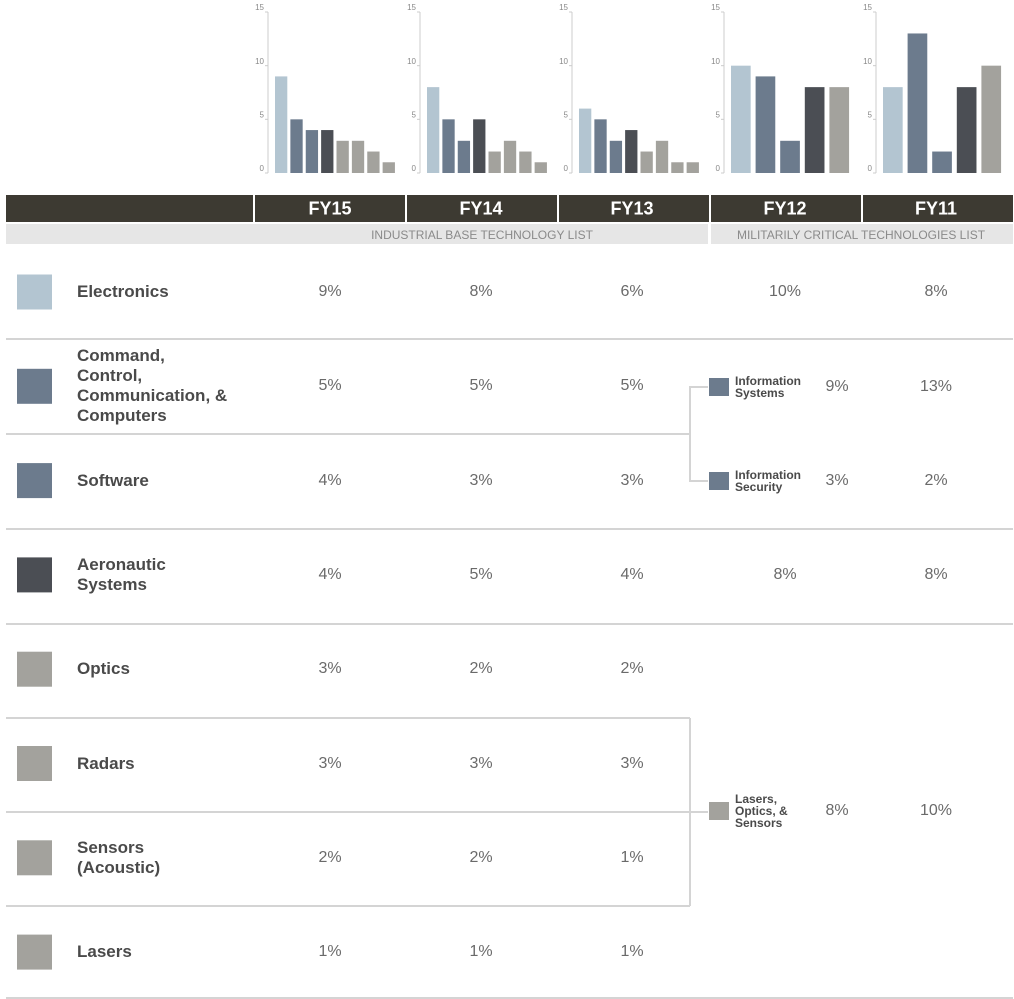 This screenshot has height=999, width=1014. I want to click on column-header: FY14, so click(481, 208).